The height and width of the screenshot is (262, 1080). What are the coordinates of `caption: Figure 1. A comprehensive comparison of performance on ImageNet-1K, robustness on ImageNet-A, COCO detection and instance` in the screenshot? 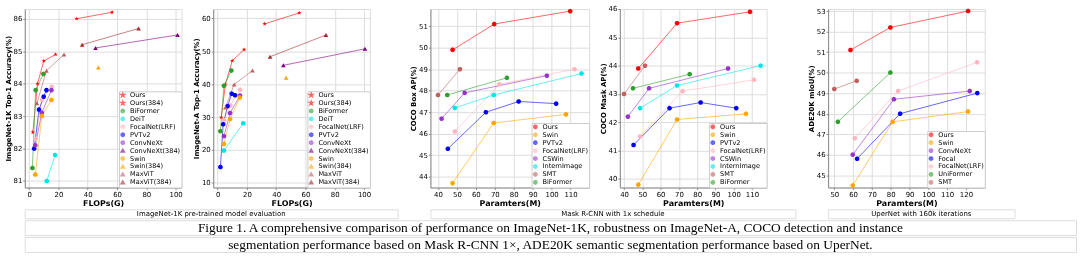 It's located at (550, 227).